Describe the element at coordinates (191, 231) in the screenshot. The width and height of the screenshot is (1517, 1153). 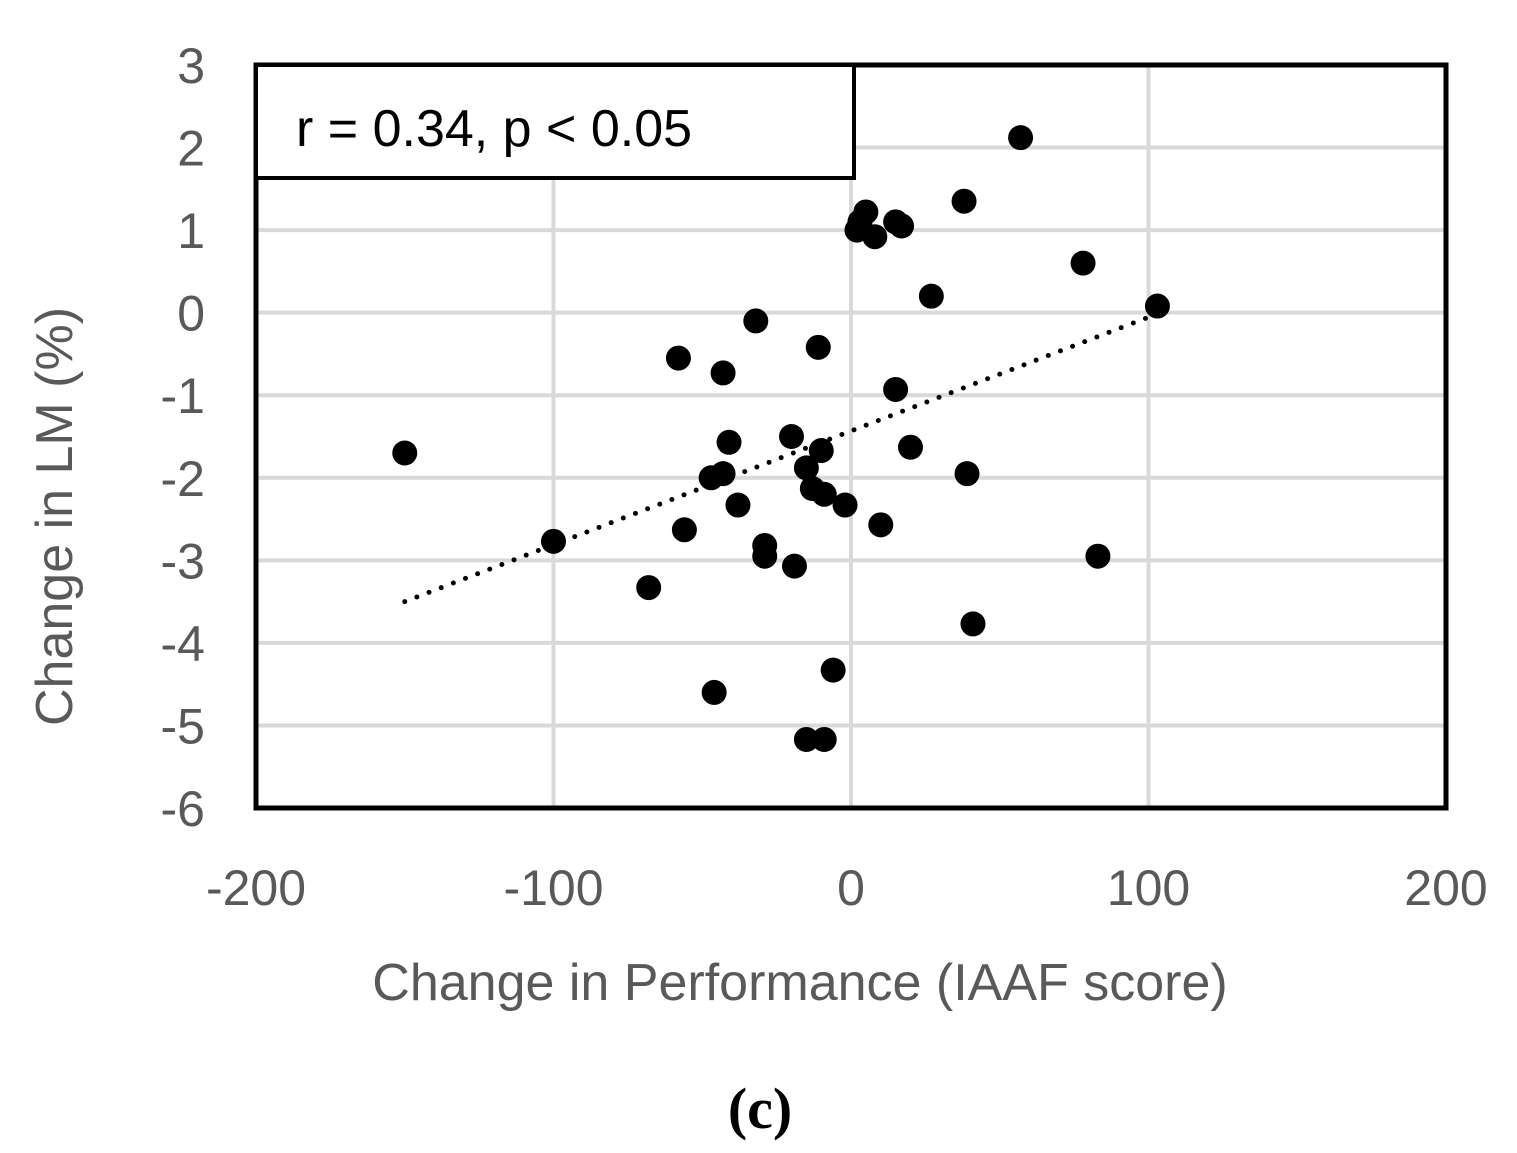
I see `y-tick-label: 1` at that location.